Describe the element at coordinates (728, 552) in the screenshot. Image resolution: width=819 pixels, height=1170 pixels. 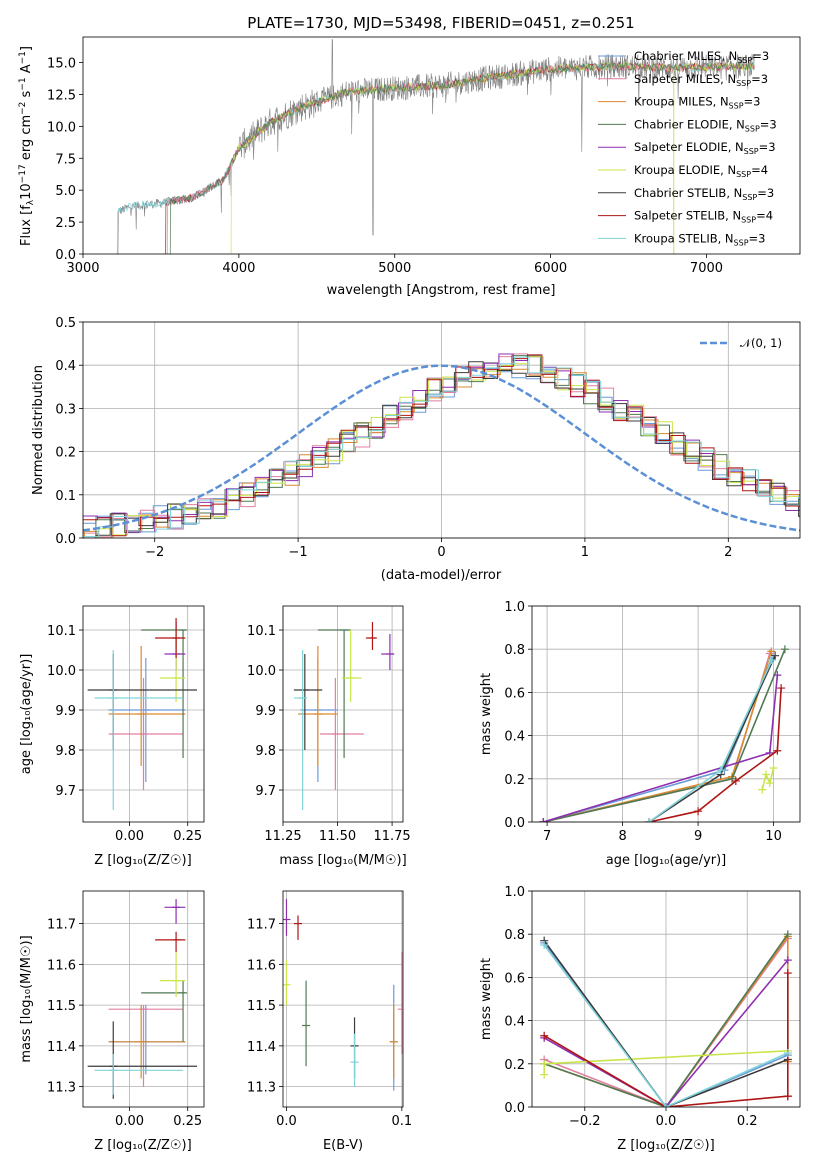
I see `x-tick-label: 2` at that location.